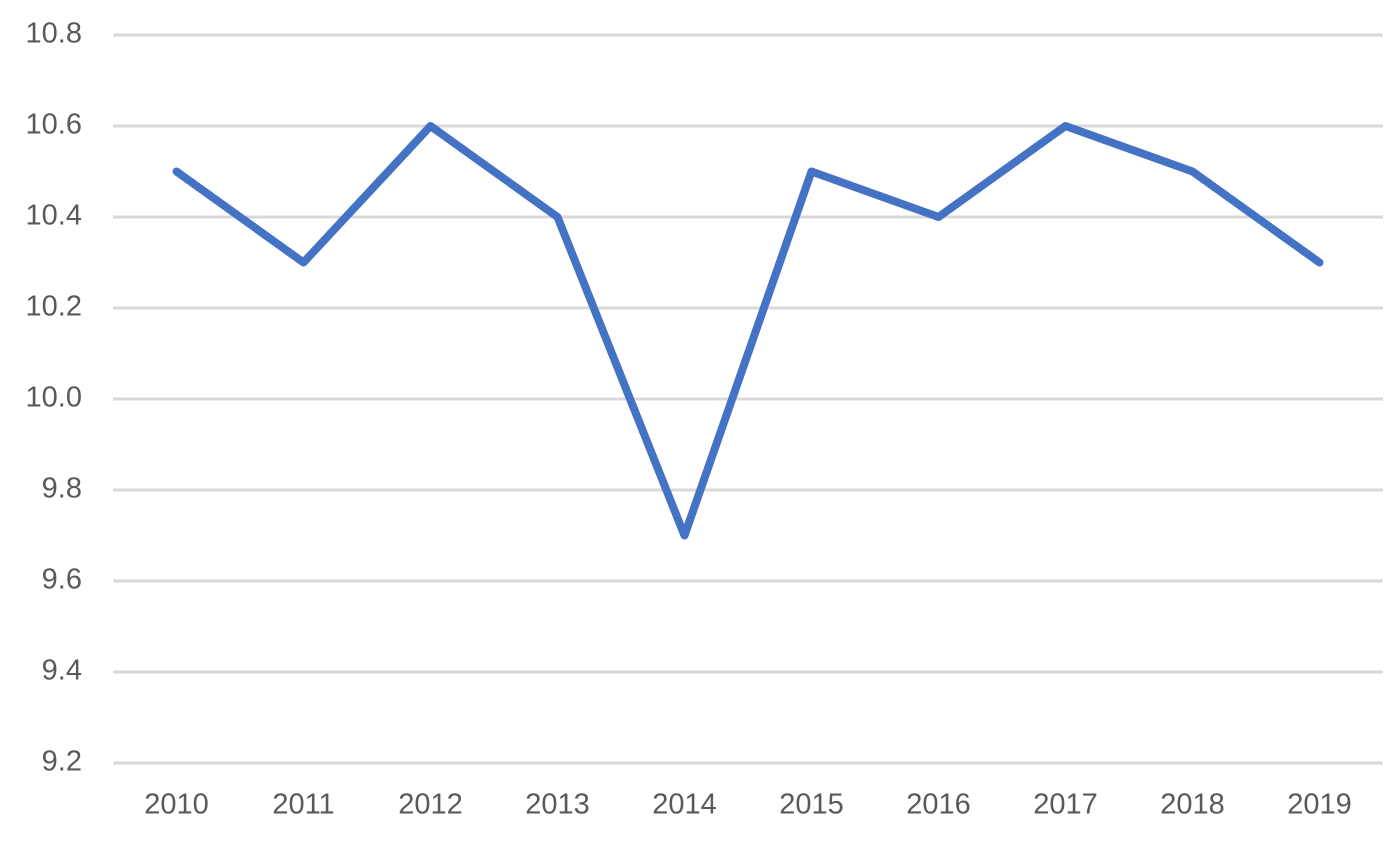 Image resolution: width=1399 pixels, height=848 pixels. Describe the element at coordinates (62, 489) in the screenshot. I see `y-tick-label: 9.8` at that location.